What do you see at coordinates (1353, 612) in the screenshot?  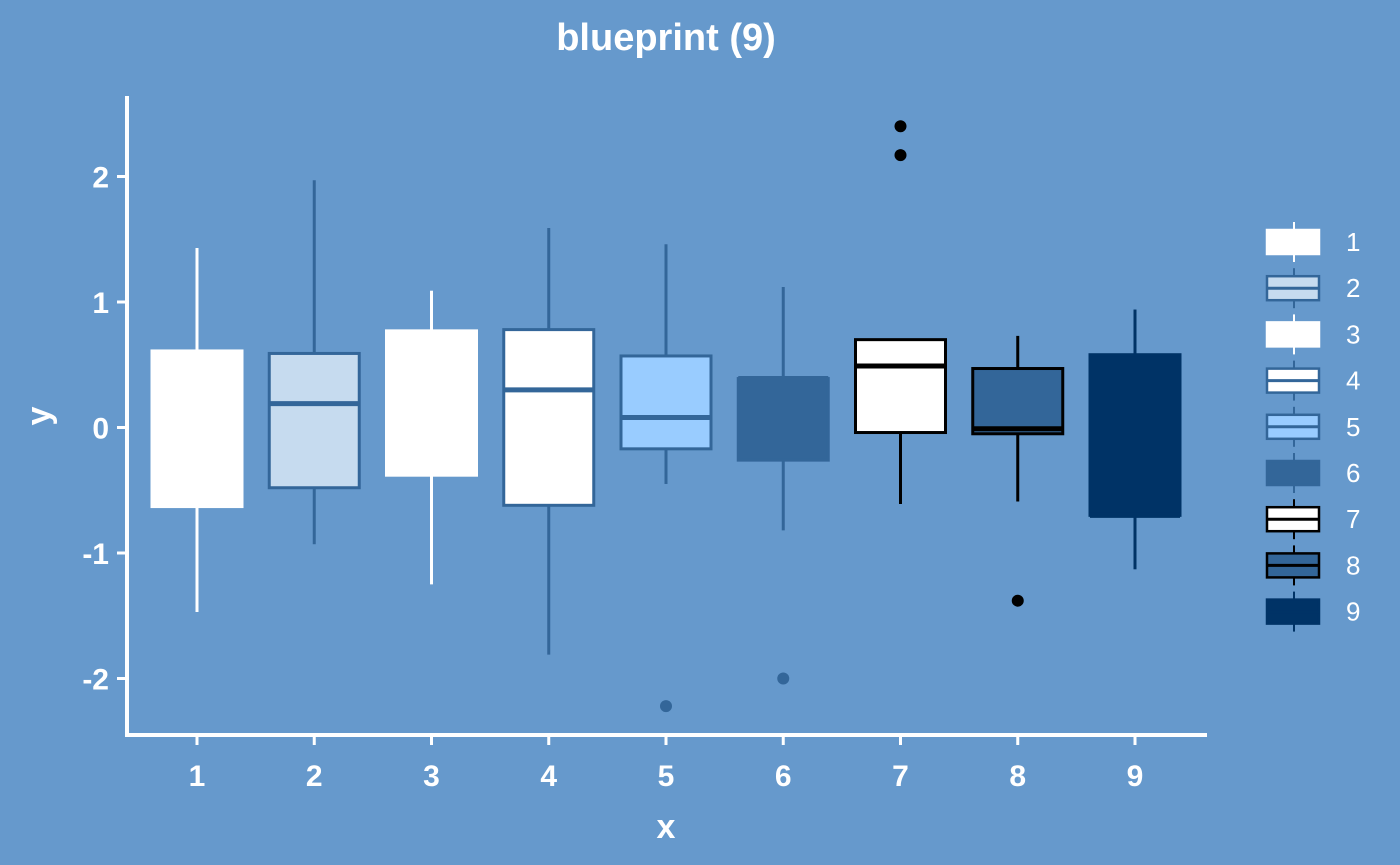 I see `legend-label: 9` at bounding box center [1353, 612].